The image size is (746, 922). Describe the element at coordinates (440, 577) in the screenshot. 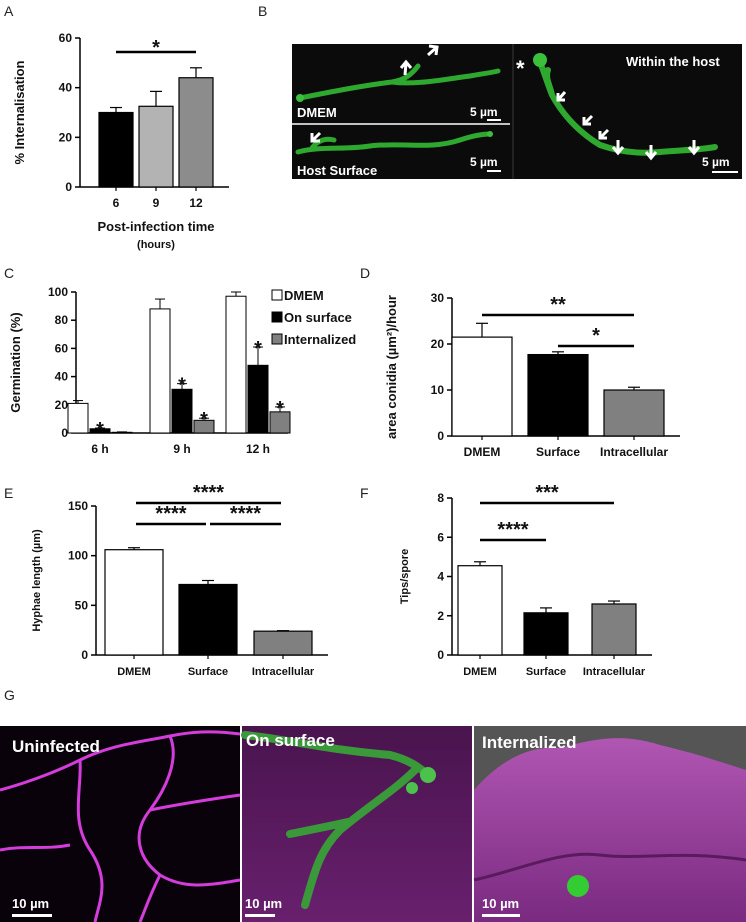

I see `y-tick-label: 4` at that location.